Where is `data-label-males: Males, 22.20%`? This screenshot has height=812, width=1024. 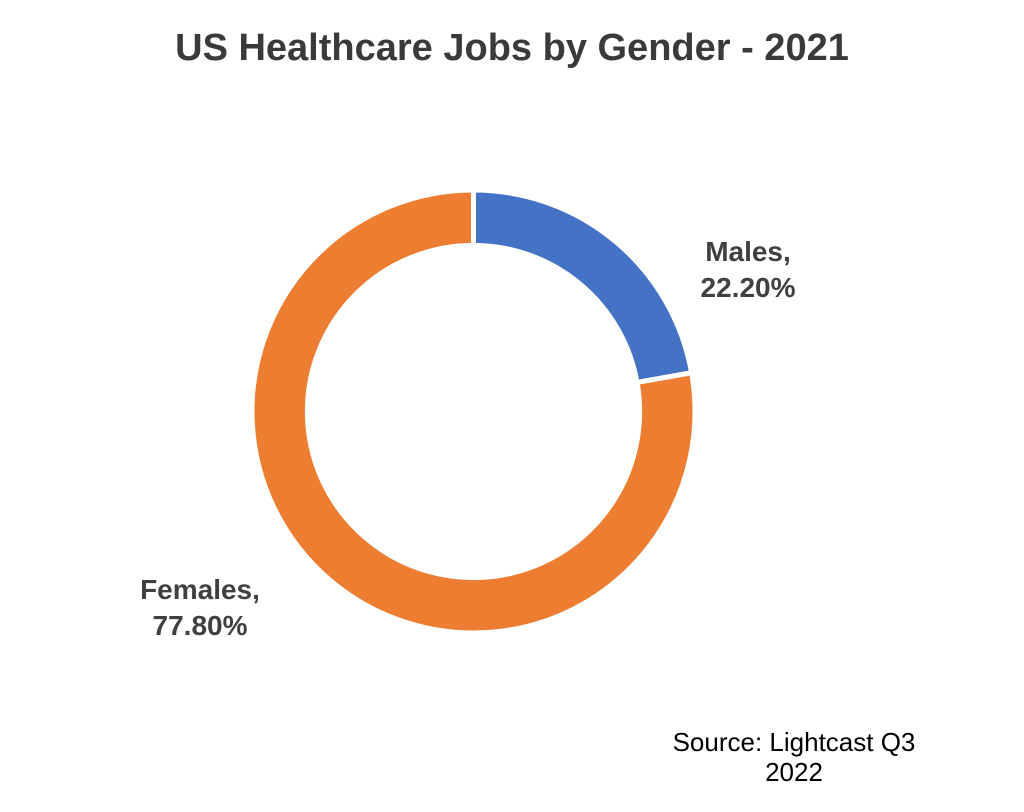
data-label-males: Males, 22.20% is located at coordinates (748, 270).